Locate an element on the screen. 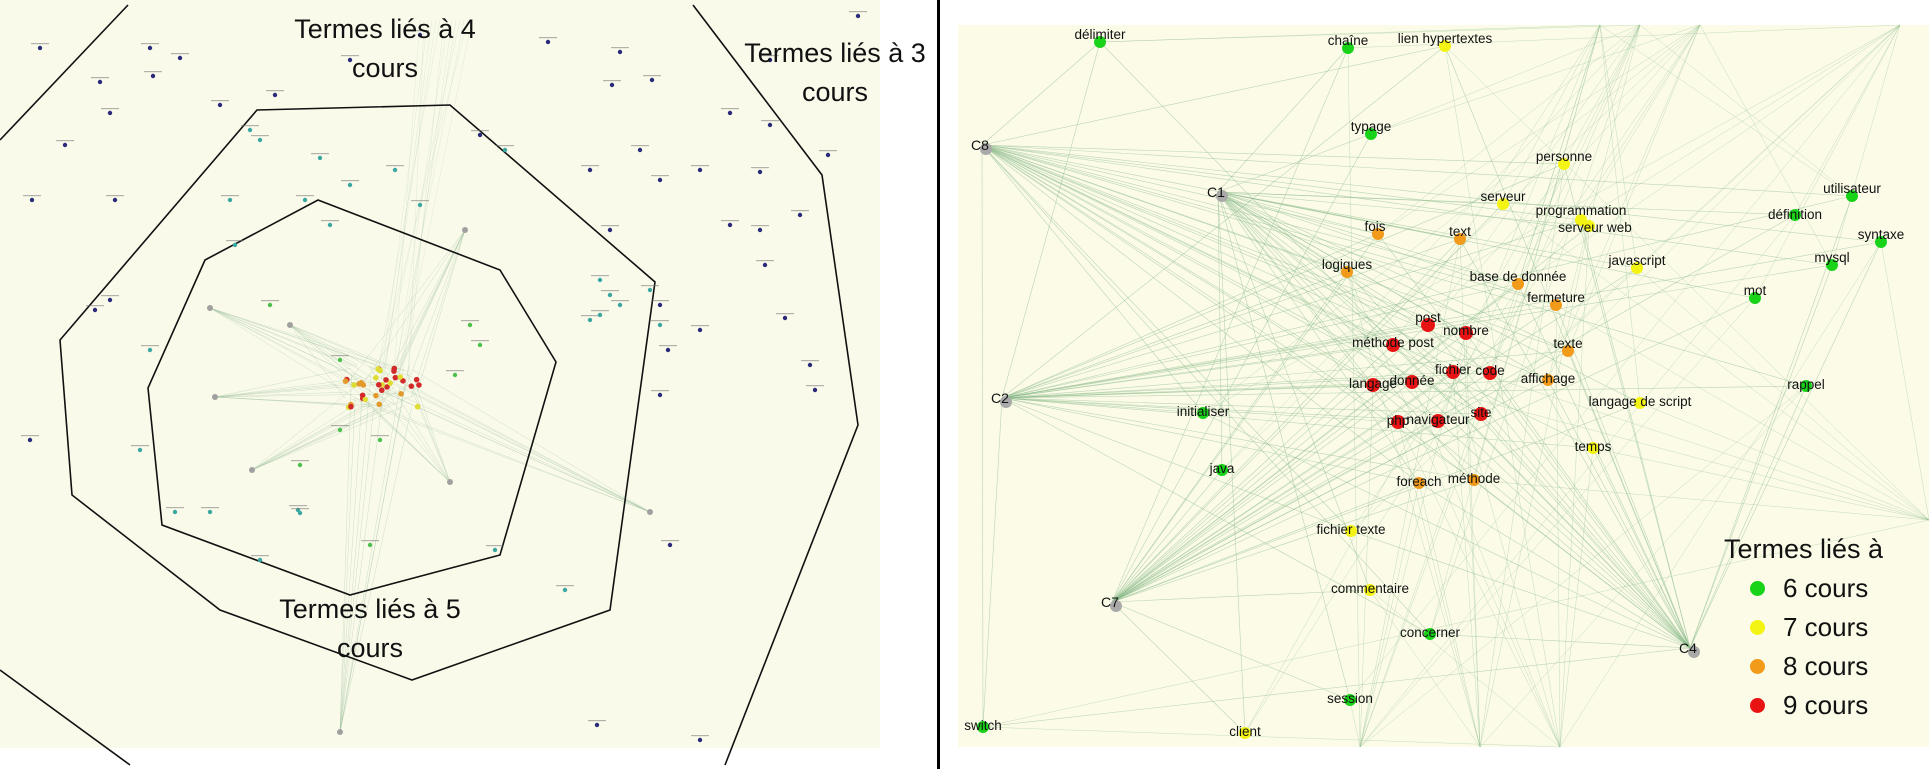  term-node-label: commentaire is located at coordinates (1370, 588).